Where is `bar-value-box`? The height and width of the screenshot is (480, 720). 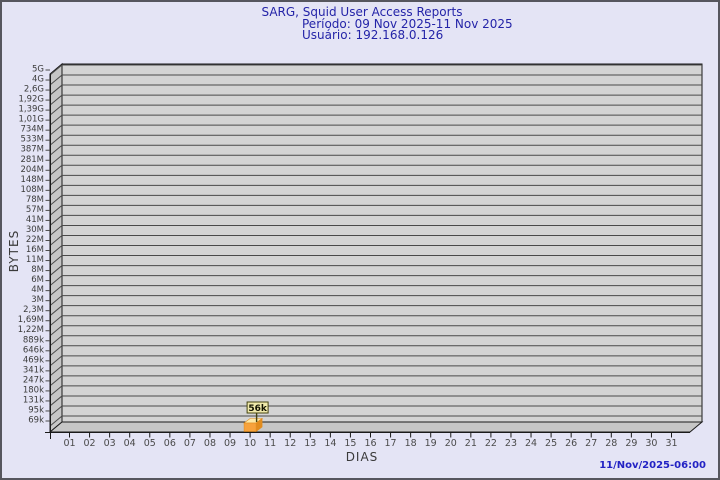 bar-value-box is located at coordinates (257, 407).